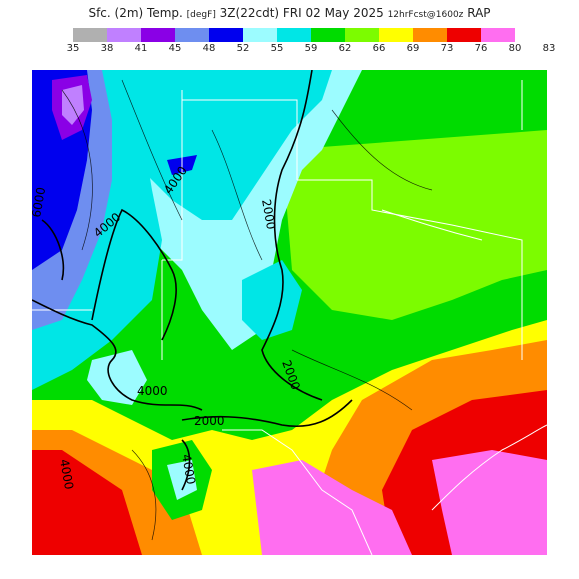 Image resolution: width=579 pixels, height=579 pixels. Describe the element at coordinates (489, 467) in the screenshot. I see `coastline` at that location.